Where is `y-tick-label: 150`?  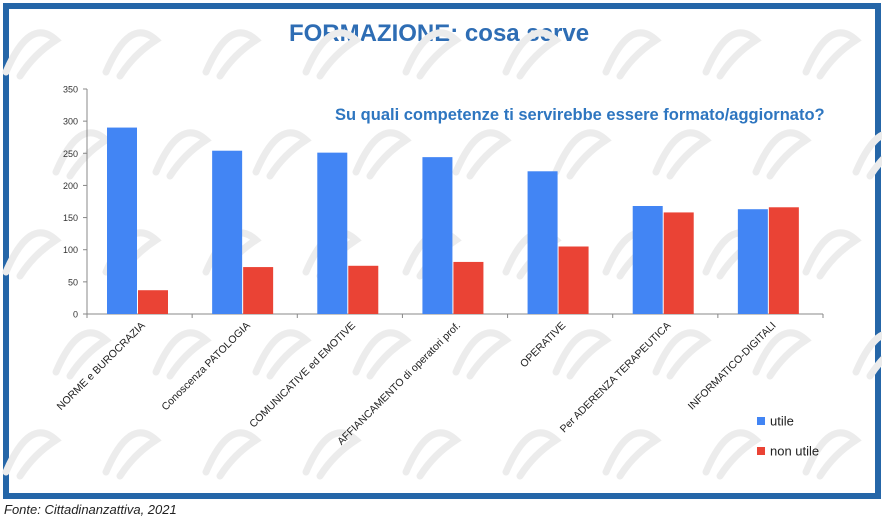
y-tick-label: 150 is located at coordinates (70, 218).